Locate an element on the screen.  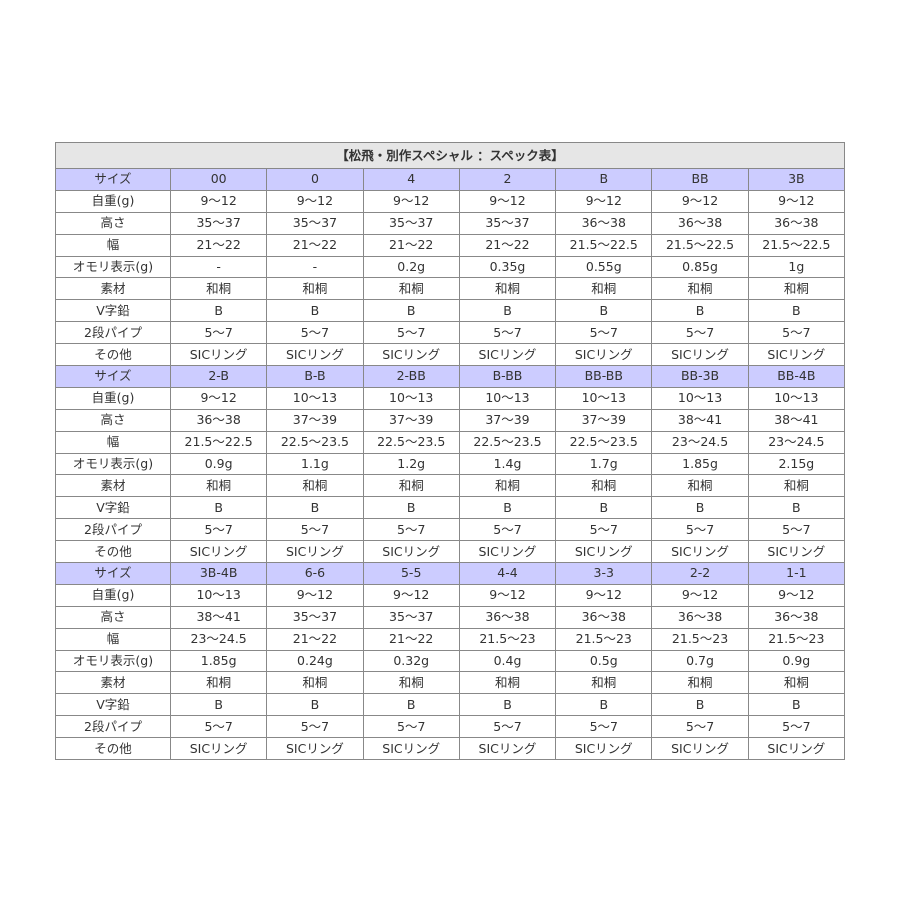
row-label: V字鉛 is located at coordinates (113, 508).